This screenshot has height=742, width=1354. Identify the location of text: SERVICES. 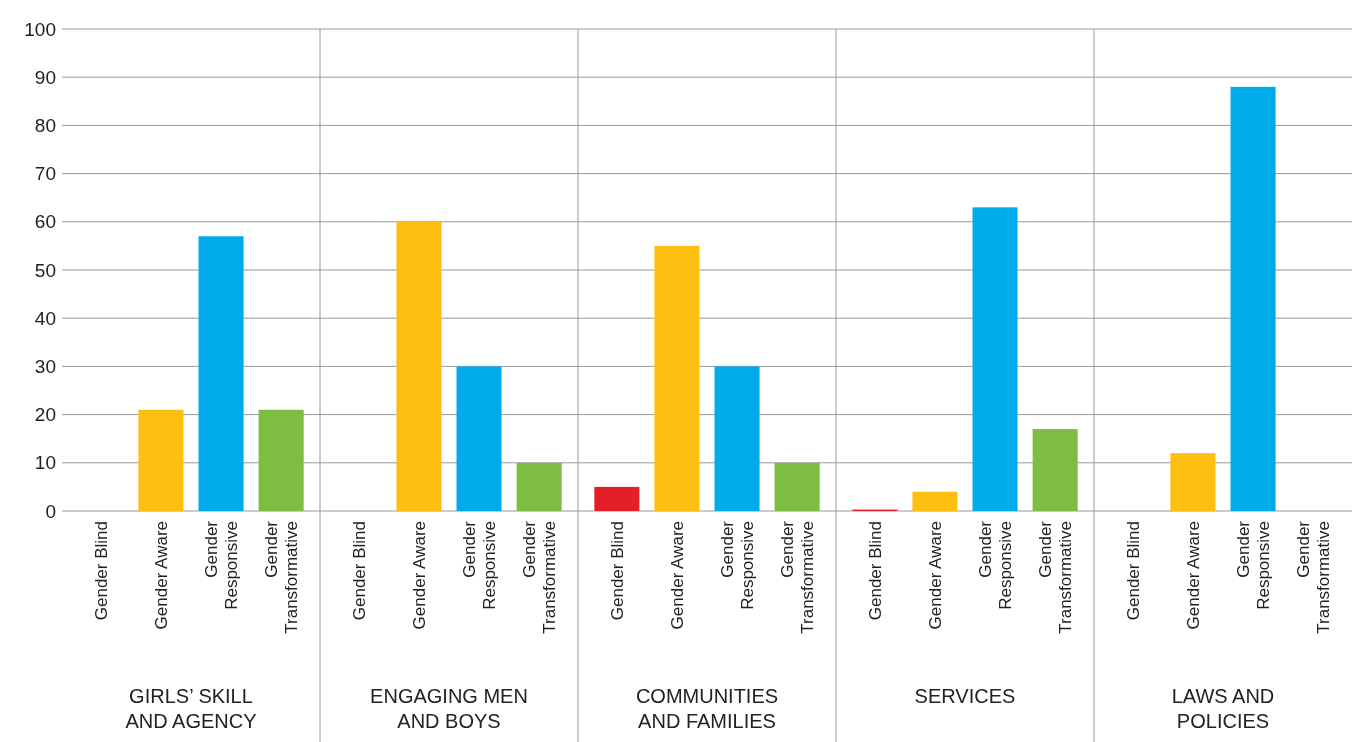
(965, 696).